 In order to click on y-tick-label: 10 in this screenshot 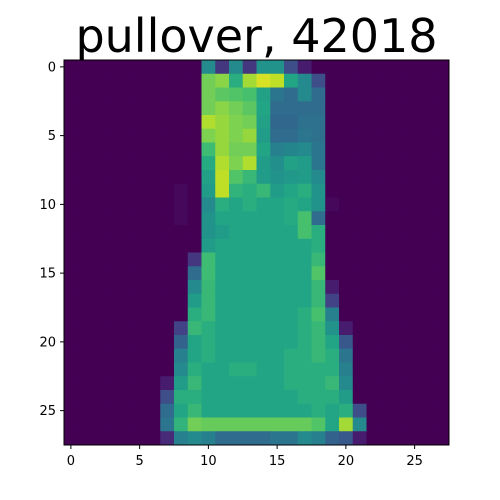, I will do `click(47, 205)`.